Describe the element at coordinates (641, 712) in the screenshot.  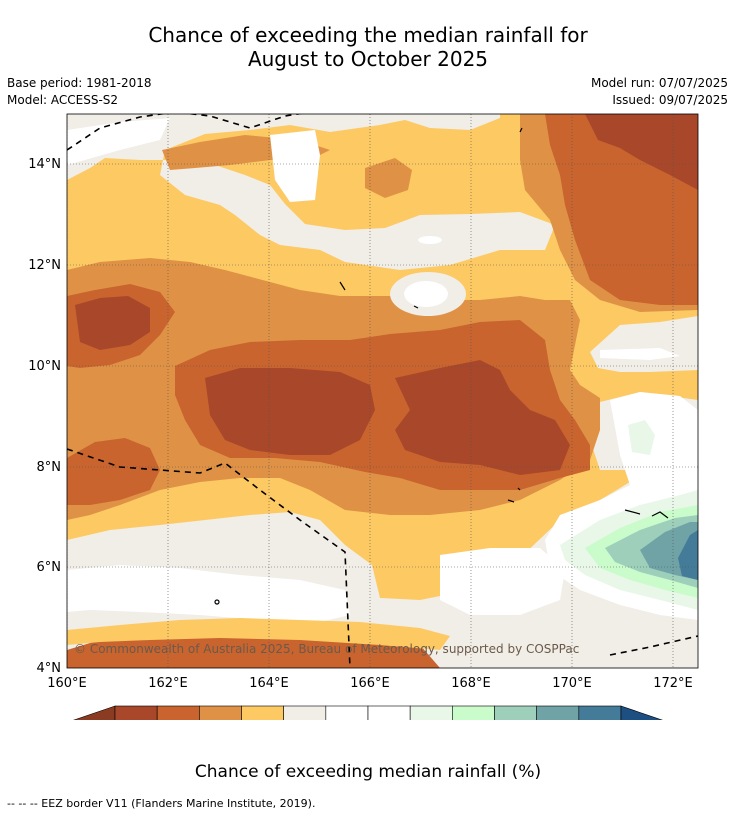
I see `colorbar-over-arrow` at that location.